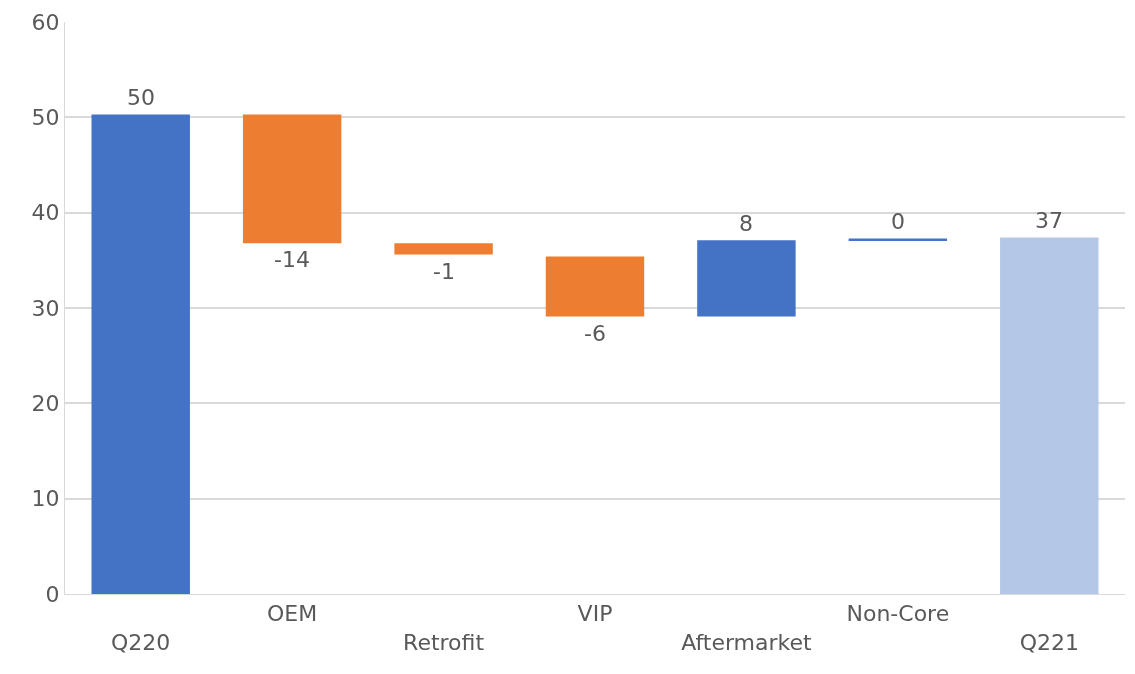  Describe the element at coordinates (45, 499) in the screenshot. I see `y-tick-label: 10` at that location.